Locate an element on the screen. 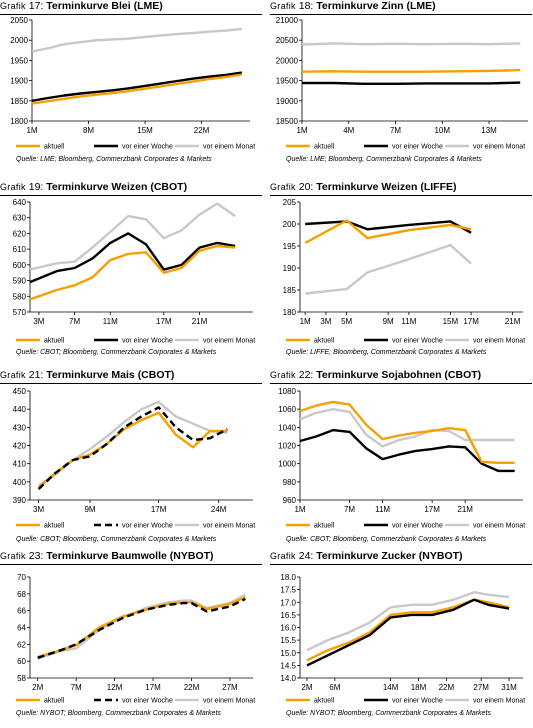 Image resolution: width=533 pixels, height=728 pixels. chart-title: Grafik 18: Terminkurve Zinn (LME) is located at coordinates (353, 6).